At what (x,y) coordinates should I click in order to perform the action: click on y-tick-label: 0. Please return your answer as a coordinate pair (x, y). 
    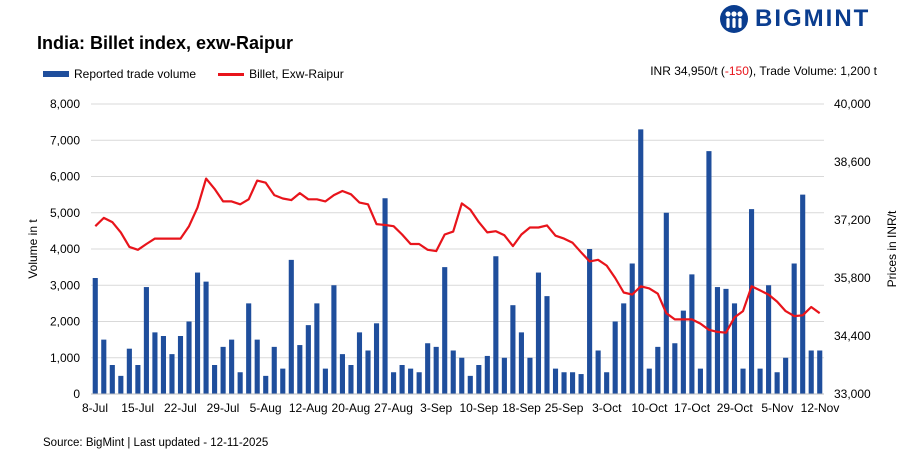
    Looking at the image, I should click on (76, 394).